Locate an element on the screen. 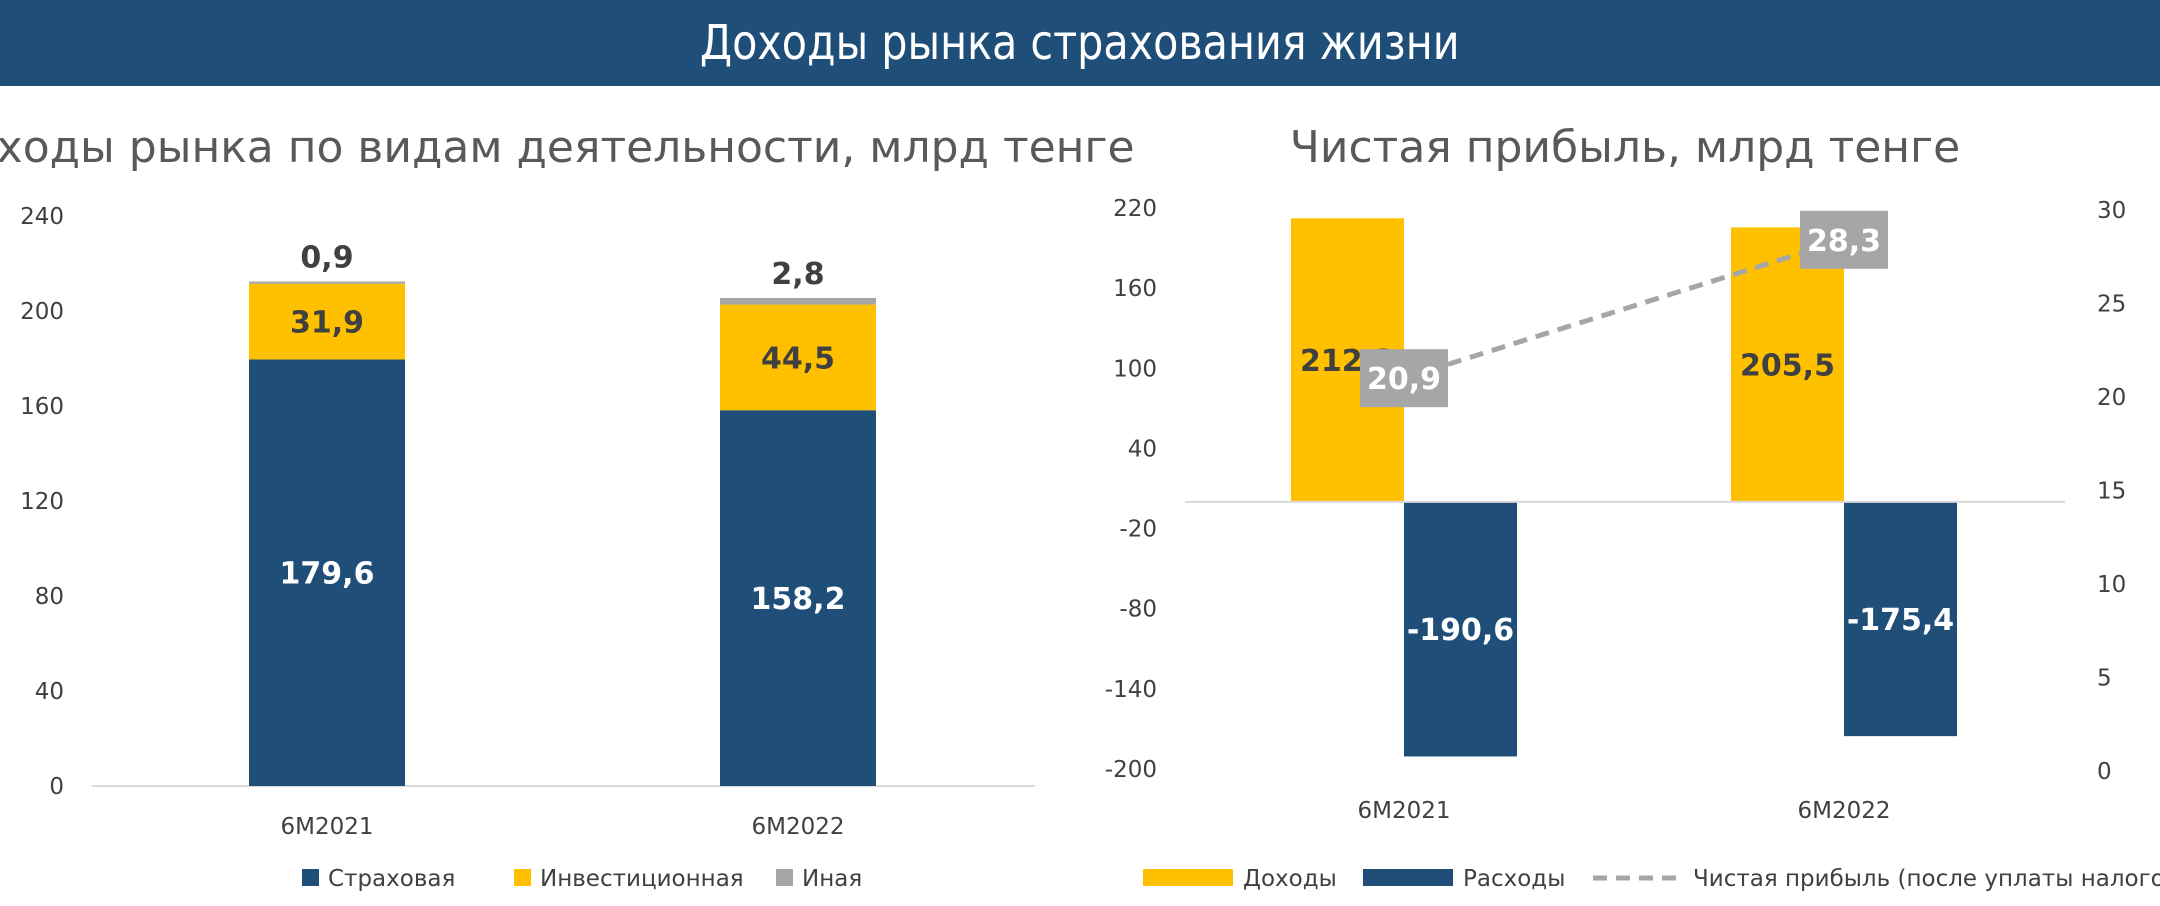 This screenshot has width=2160, height=906. income-bar is located at coordinates (1787, 364).